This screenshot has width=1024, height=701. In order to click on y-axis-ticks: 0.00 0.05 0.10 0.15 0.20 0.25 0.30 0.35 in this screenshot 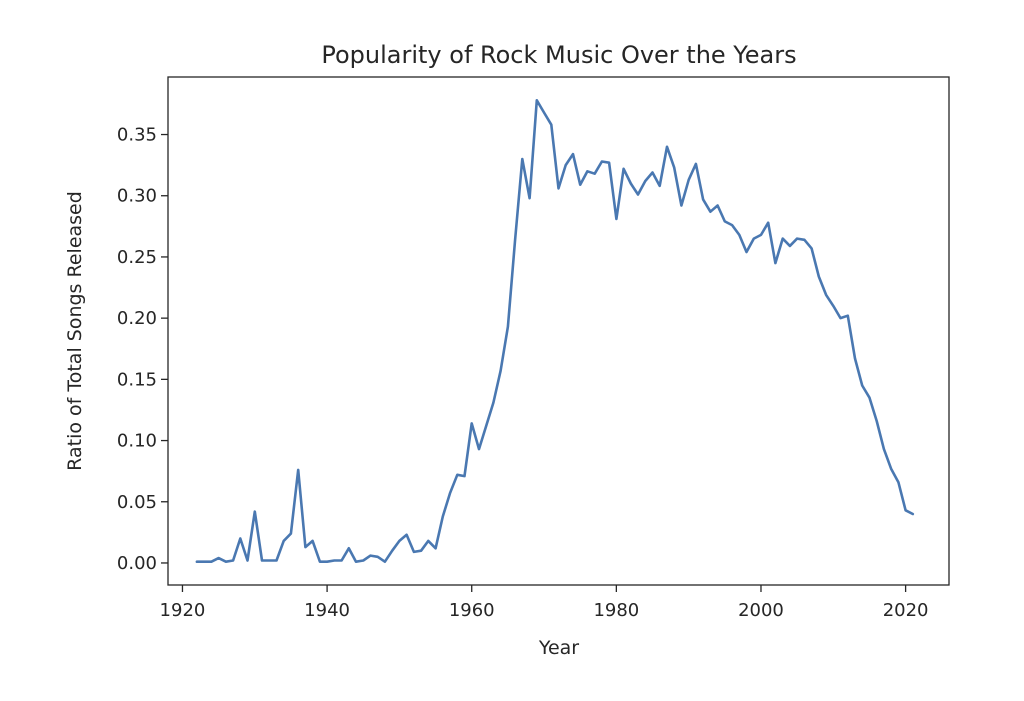, I will do `click(142, 349)`.